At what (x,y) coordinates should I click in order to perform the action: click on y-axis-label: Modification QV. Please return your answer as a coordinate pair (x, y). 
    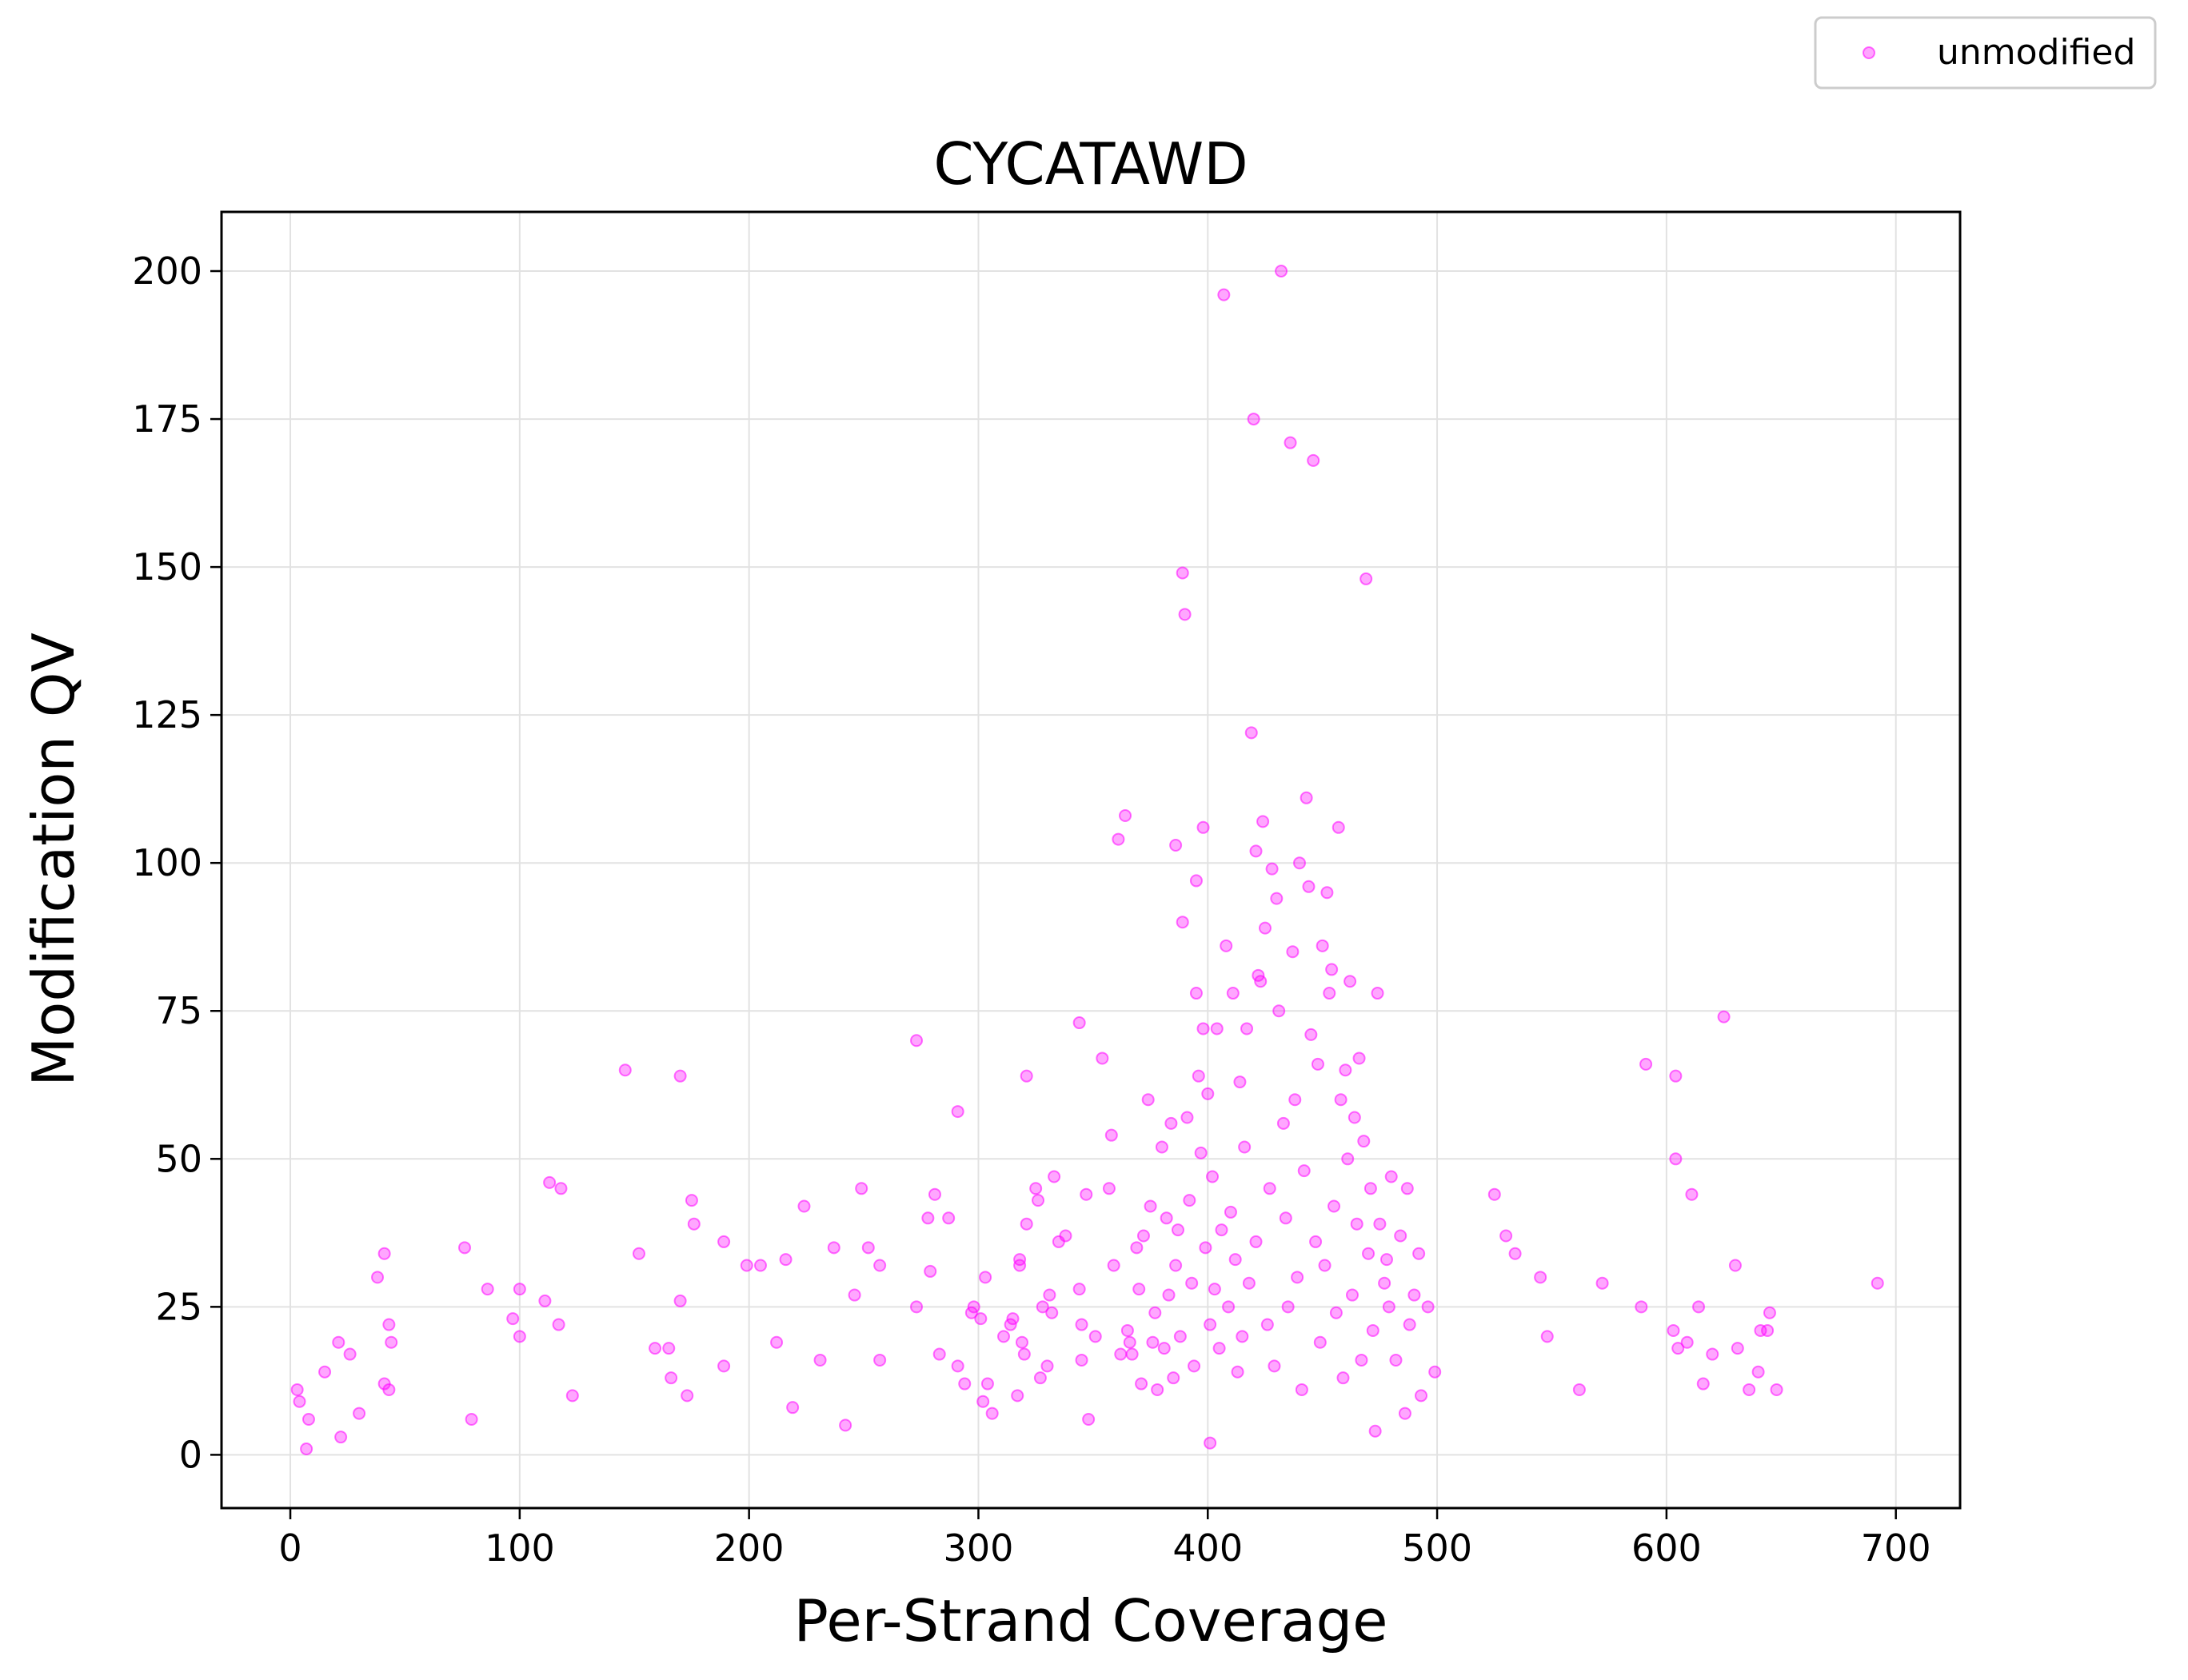
    Looking at the image, I should click on (53, 860).